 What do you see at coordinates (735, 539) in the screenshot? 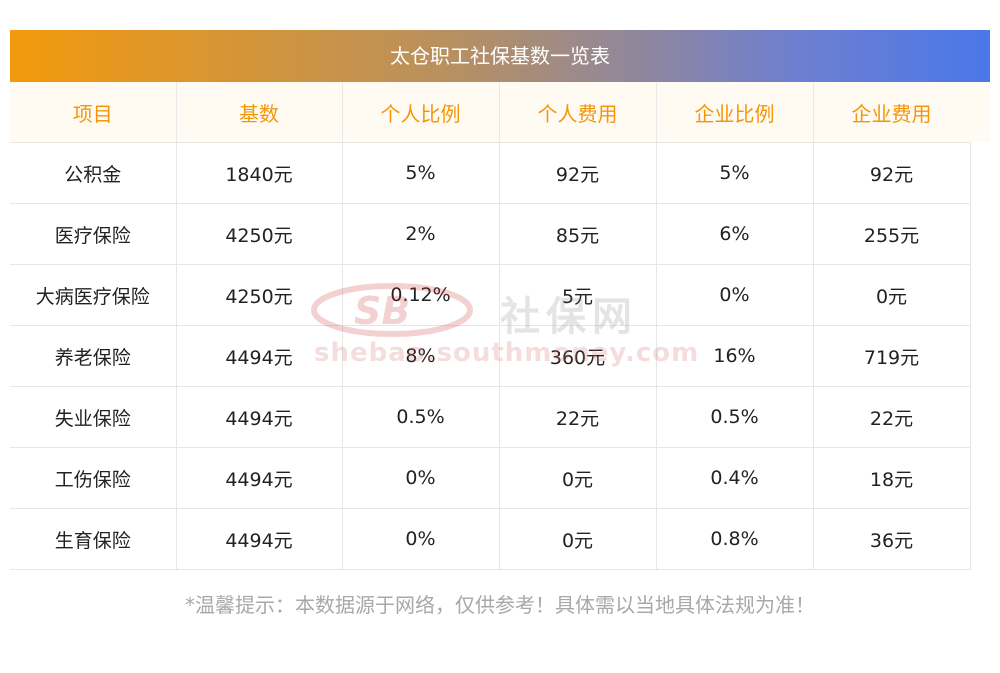
I see `cell-company-rate: 0.8%` at bounding box center [735, 539].